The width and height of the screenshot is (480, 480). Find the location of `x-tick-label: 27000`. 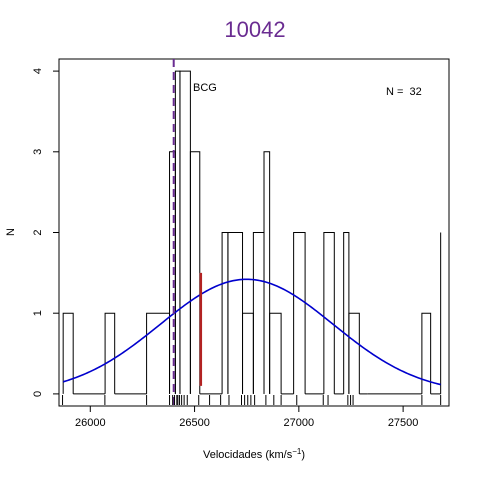

x-tick-label: 27000 is located at coordinates (299, 423).